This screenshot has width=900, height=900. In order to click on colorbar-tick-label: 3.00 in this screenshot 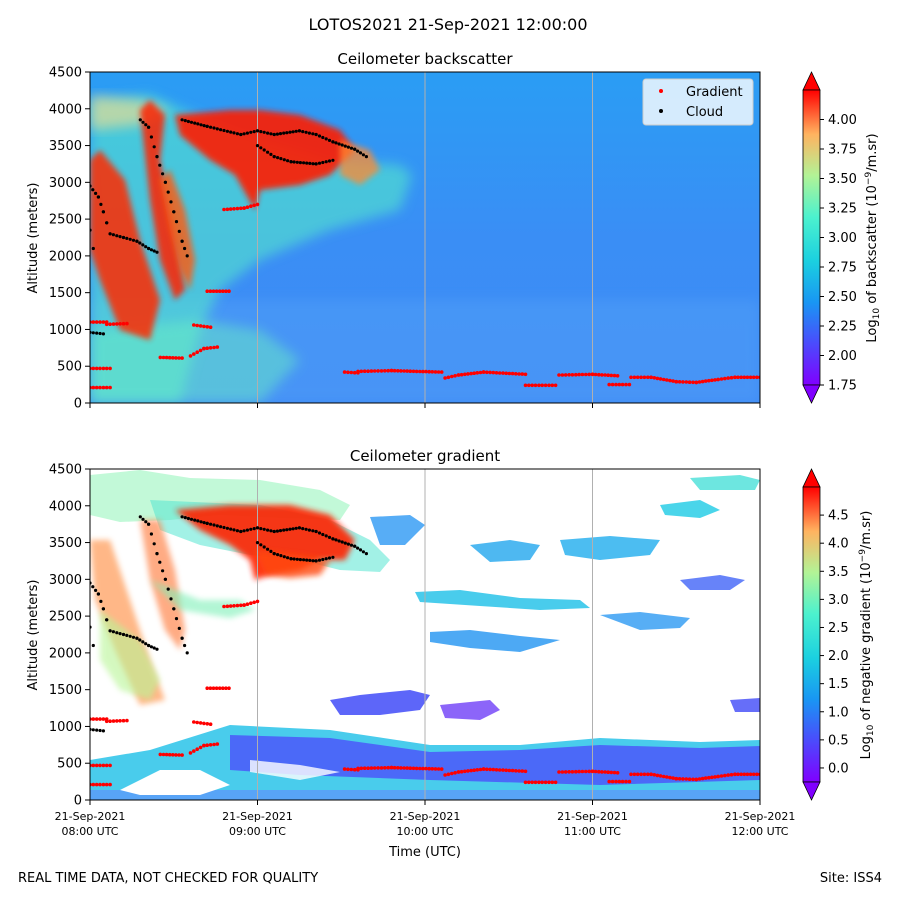, I will do `click(842, 238)`.